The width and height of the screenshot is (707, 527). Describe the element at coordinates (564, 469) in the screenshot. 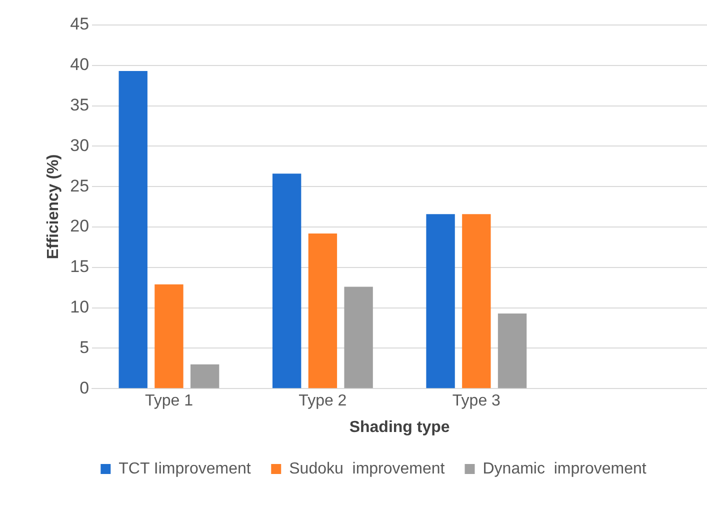

I see `legend-label: Dynamic improvement` at that location.